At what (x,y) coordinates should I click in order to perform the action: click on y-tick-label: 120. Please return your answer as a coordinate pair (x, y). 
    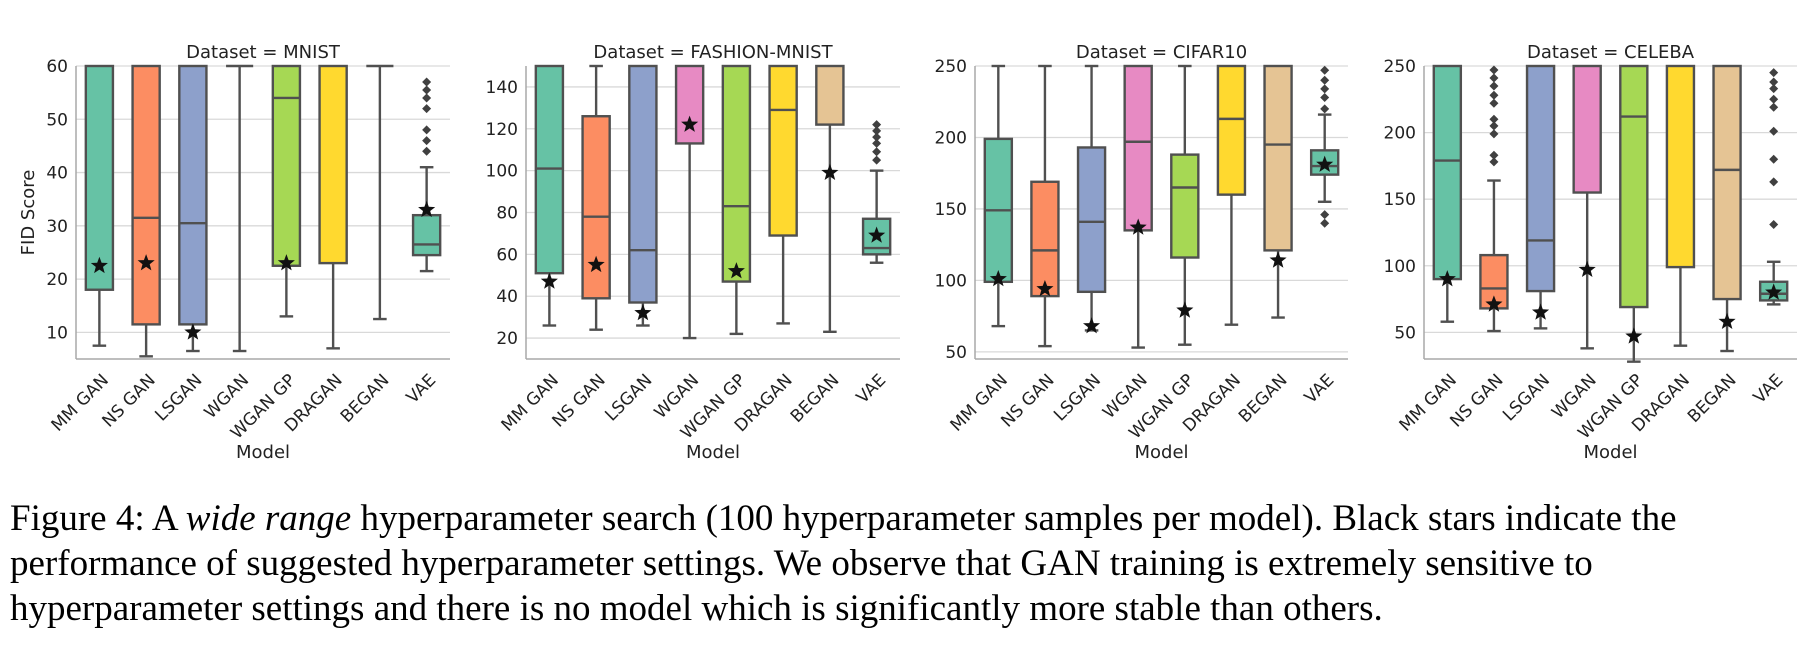
    Looking at the image, I should click on (502, 130).